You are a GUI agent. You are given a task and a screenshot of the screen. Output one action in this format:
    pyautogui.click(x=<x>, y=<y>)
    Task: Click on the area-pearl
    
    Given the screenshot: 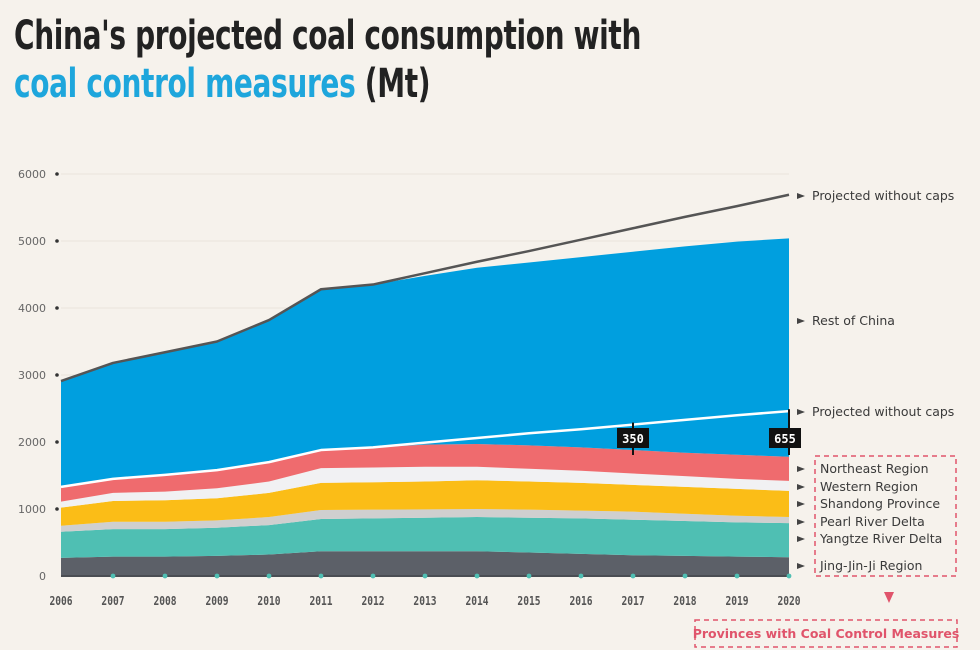 What is the action you would take?
    pyautogui.click(x=425, y=520)
    